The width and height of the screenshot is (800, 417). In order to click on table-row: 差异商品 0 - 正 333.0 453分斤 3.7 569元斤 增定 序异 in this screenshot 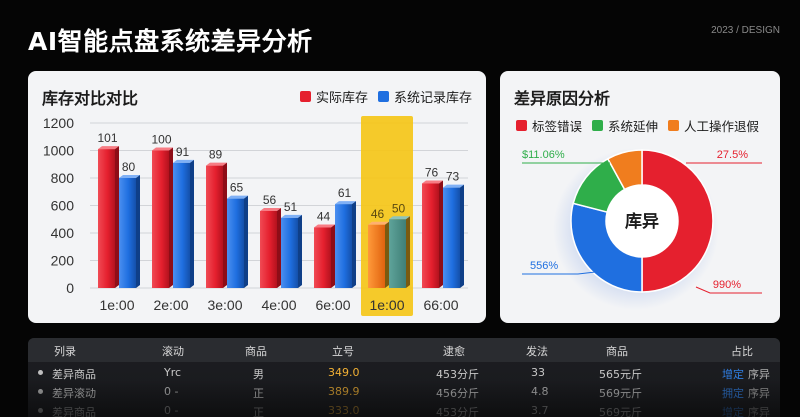, I will do `click(404, 409)`.